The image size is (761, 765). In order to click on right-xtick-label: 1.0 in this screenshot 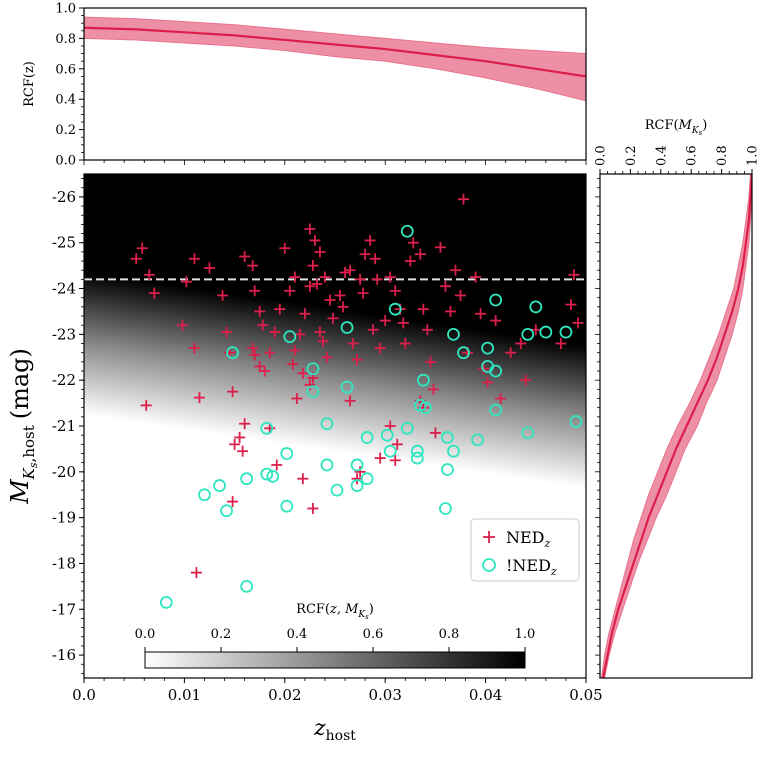, I will do `click(753, 155)`.